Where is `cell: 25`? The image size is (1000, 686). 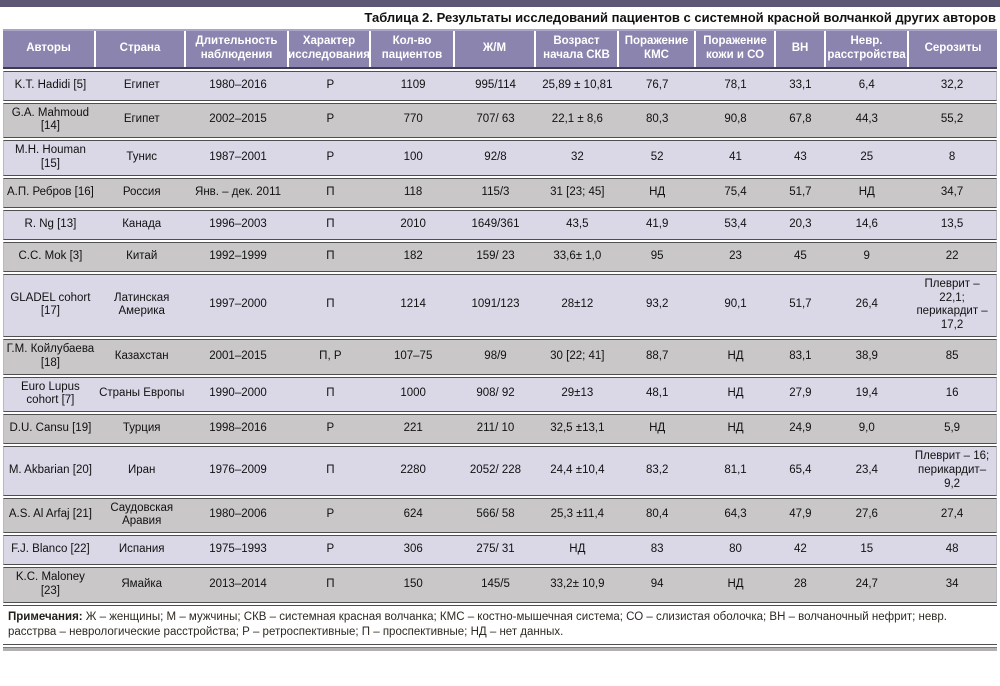 cell: 25 is located at coordinates (867, 157).